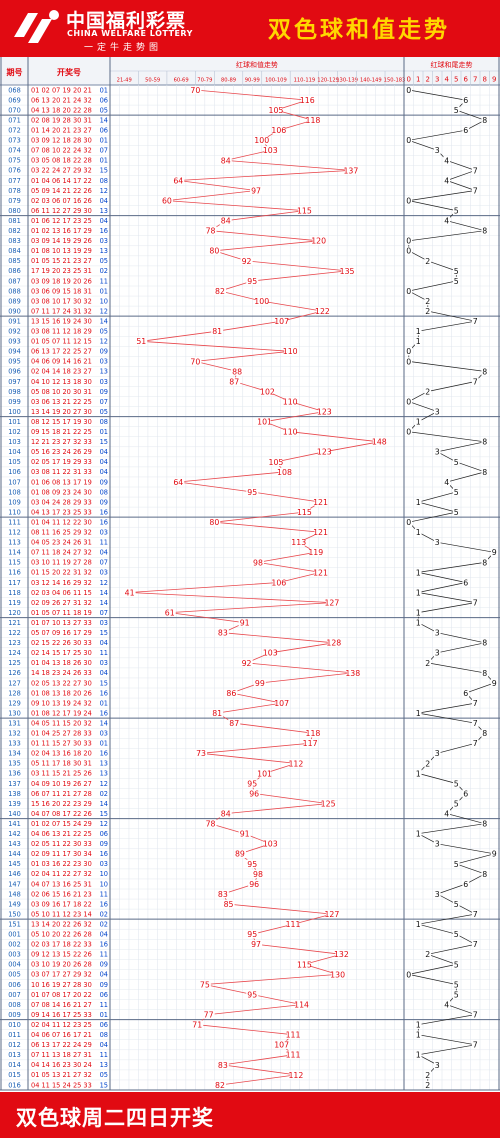  What do you see at coordinates (14, 281) in the screenshot?
I see `period-number: 087` at bounding box center [14, 281].